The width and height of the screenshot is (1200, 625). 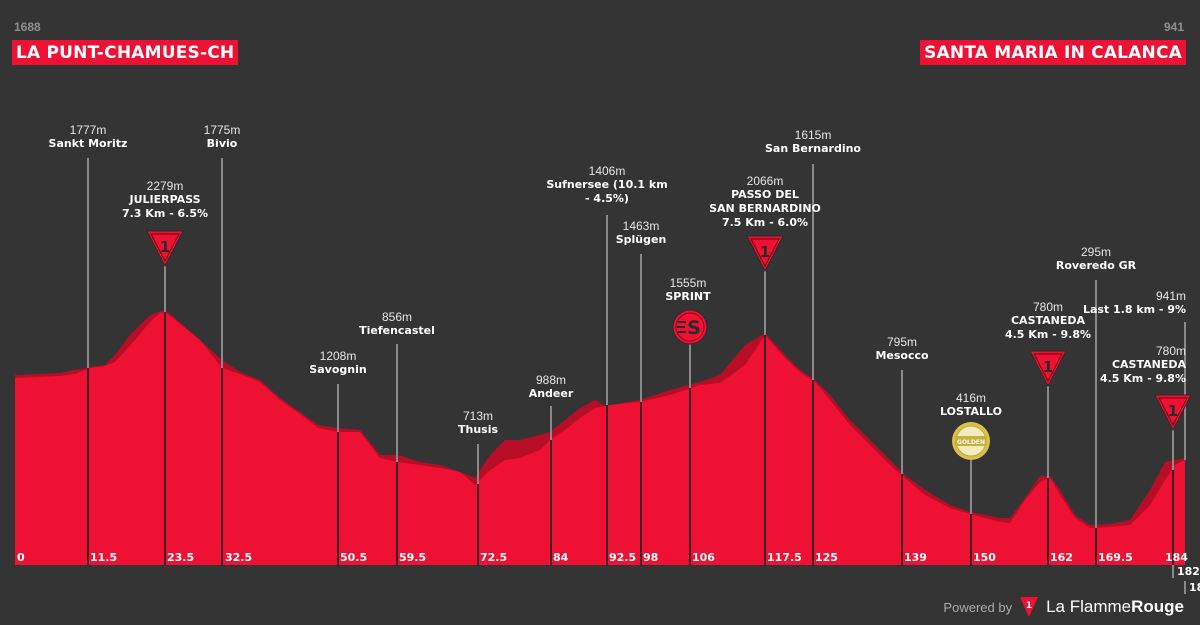 I want to click on point-name: Last 1.8 km - 9%, so click(x=1134, y=309).